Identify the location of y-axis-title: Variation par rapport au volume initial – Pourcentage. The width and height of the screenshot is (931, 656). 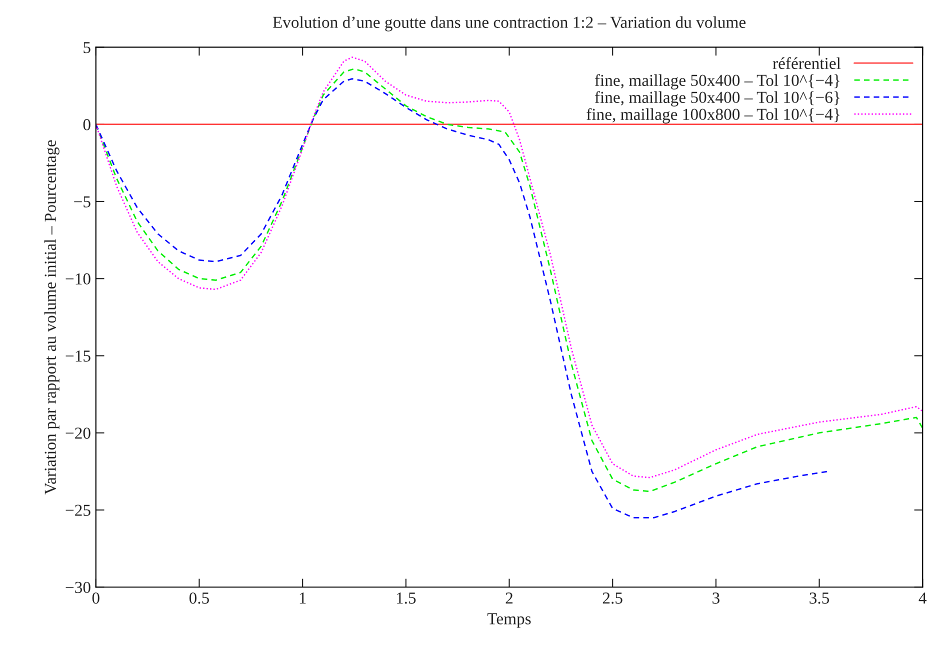
(52, 317).